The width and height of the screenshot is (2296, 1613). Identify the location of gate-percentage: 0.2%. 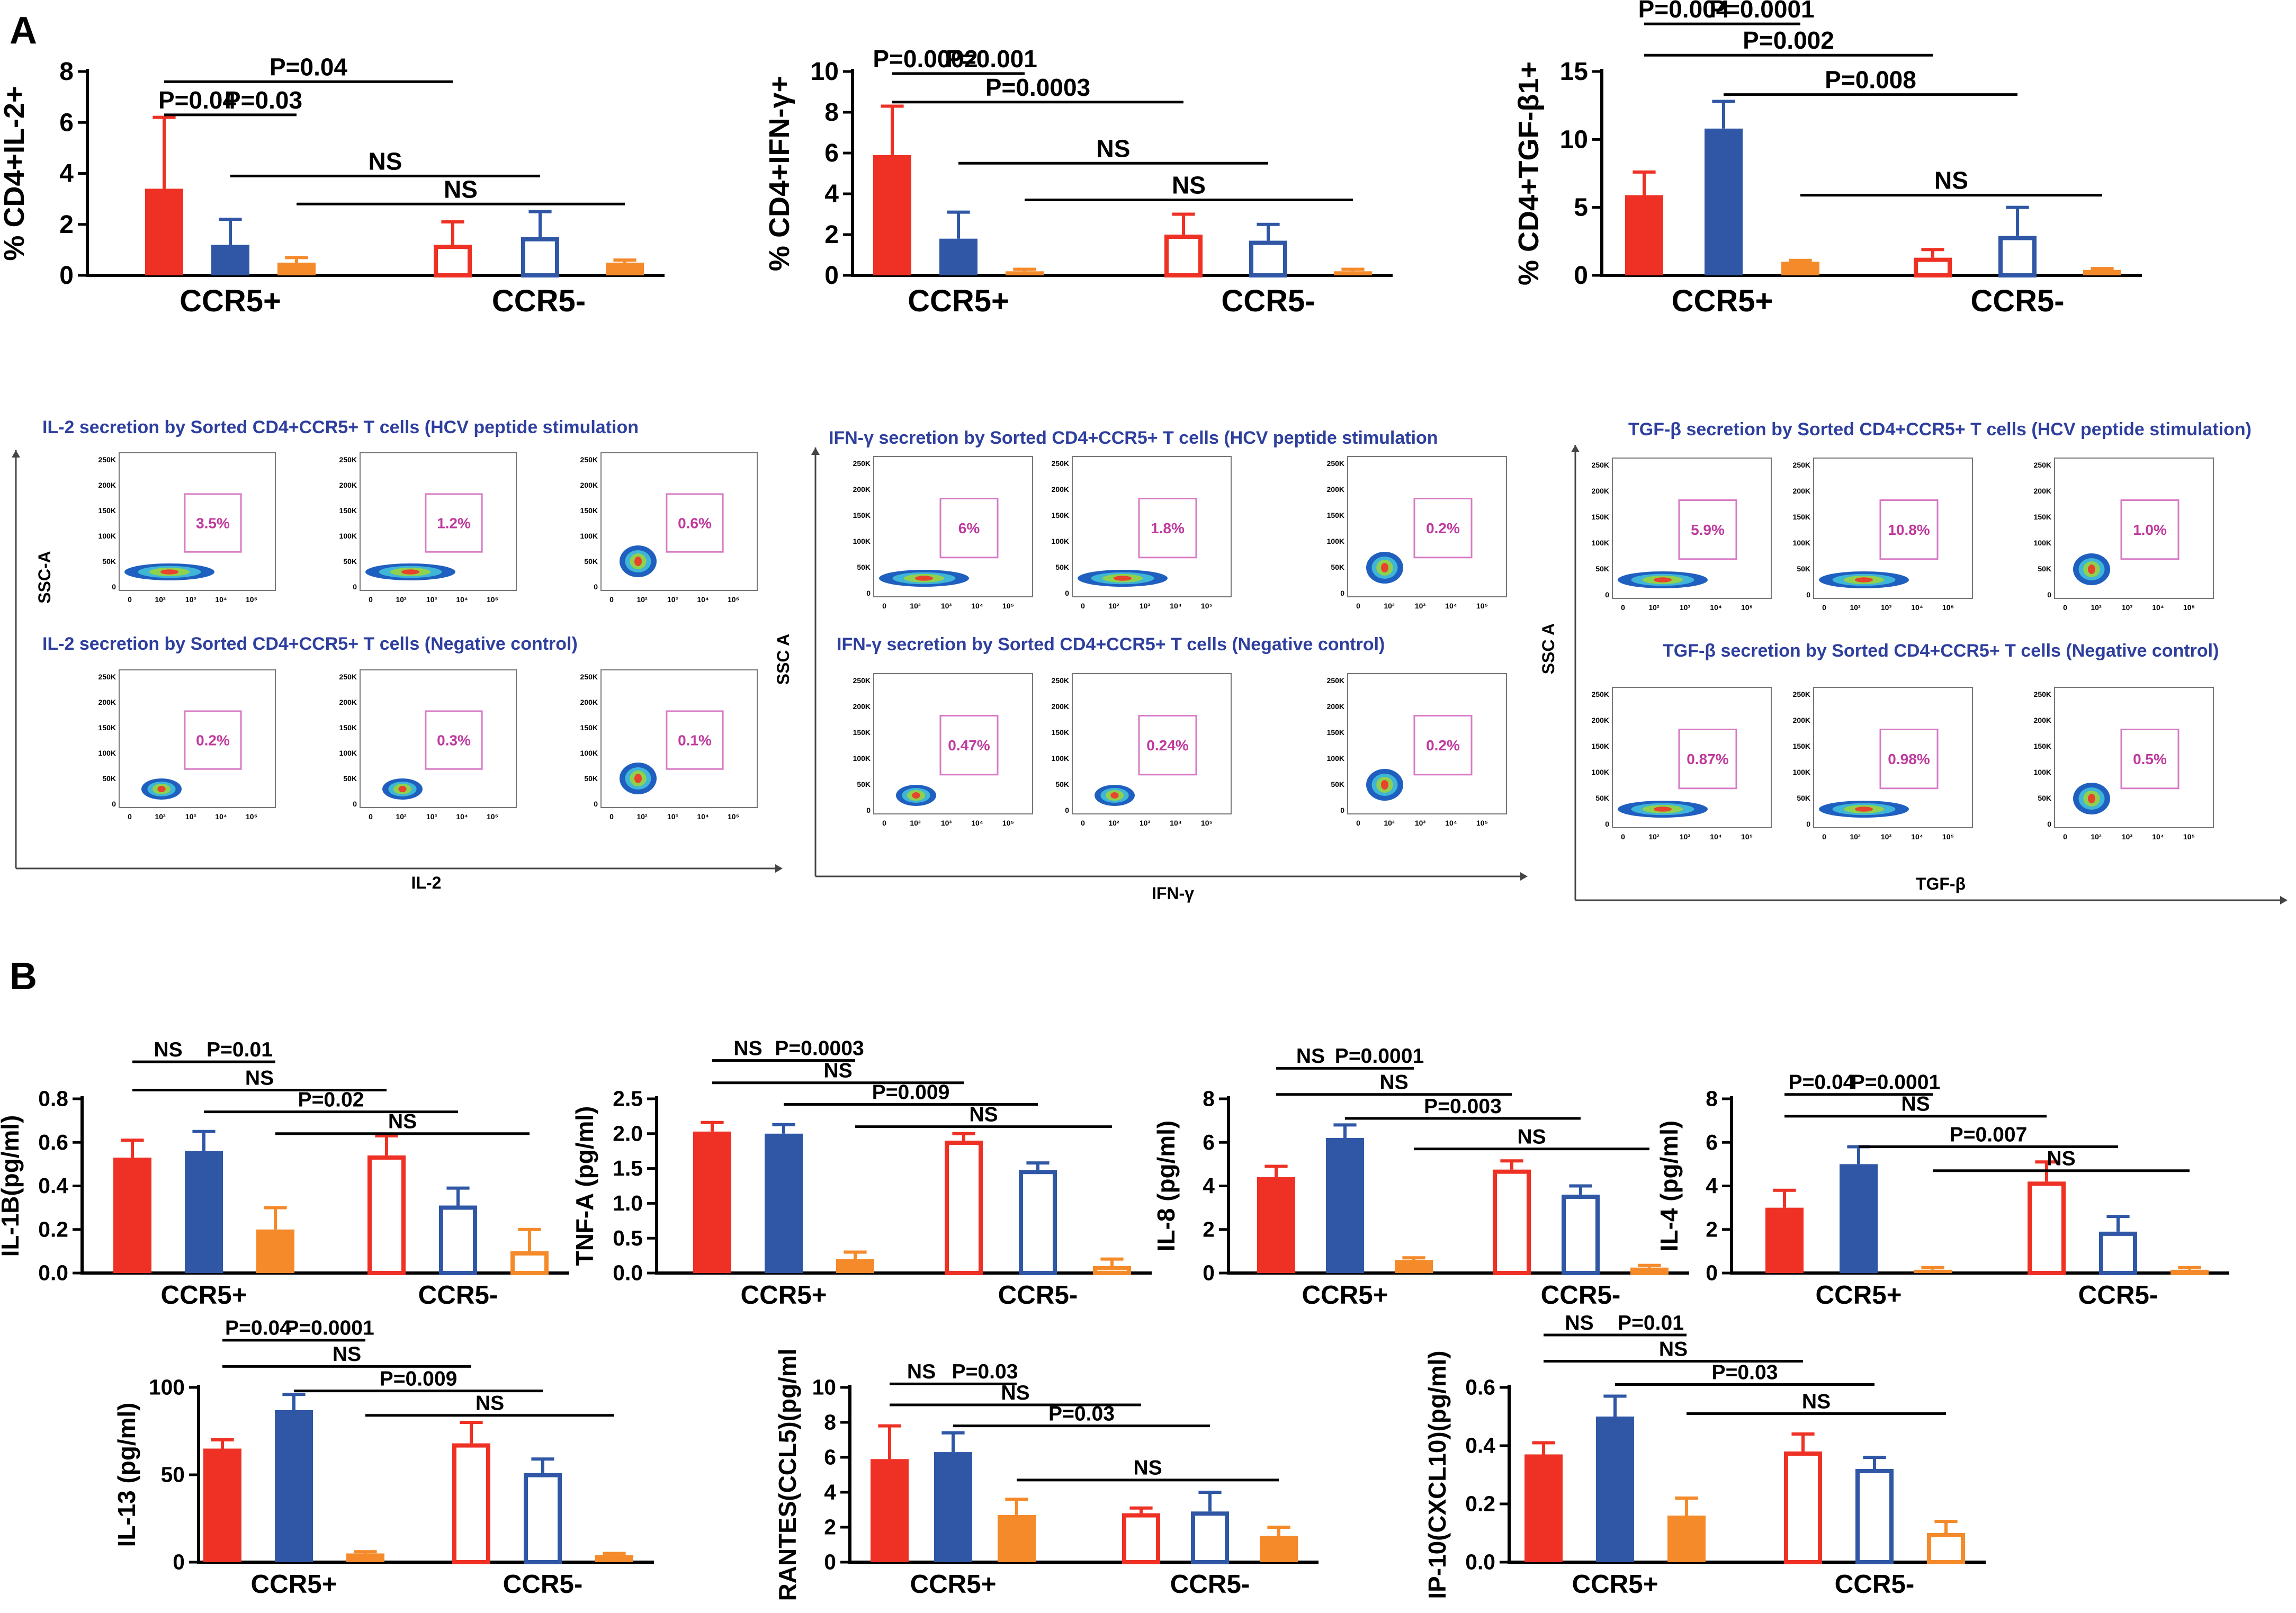
(1443, 745).